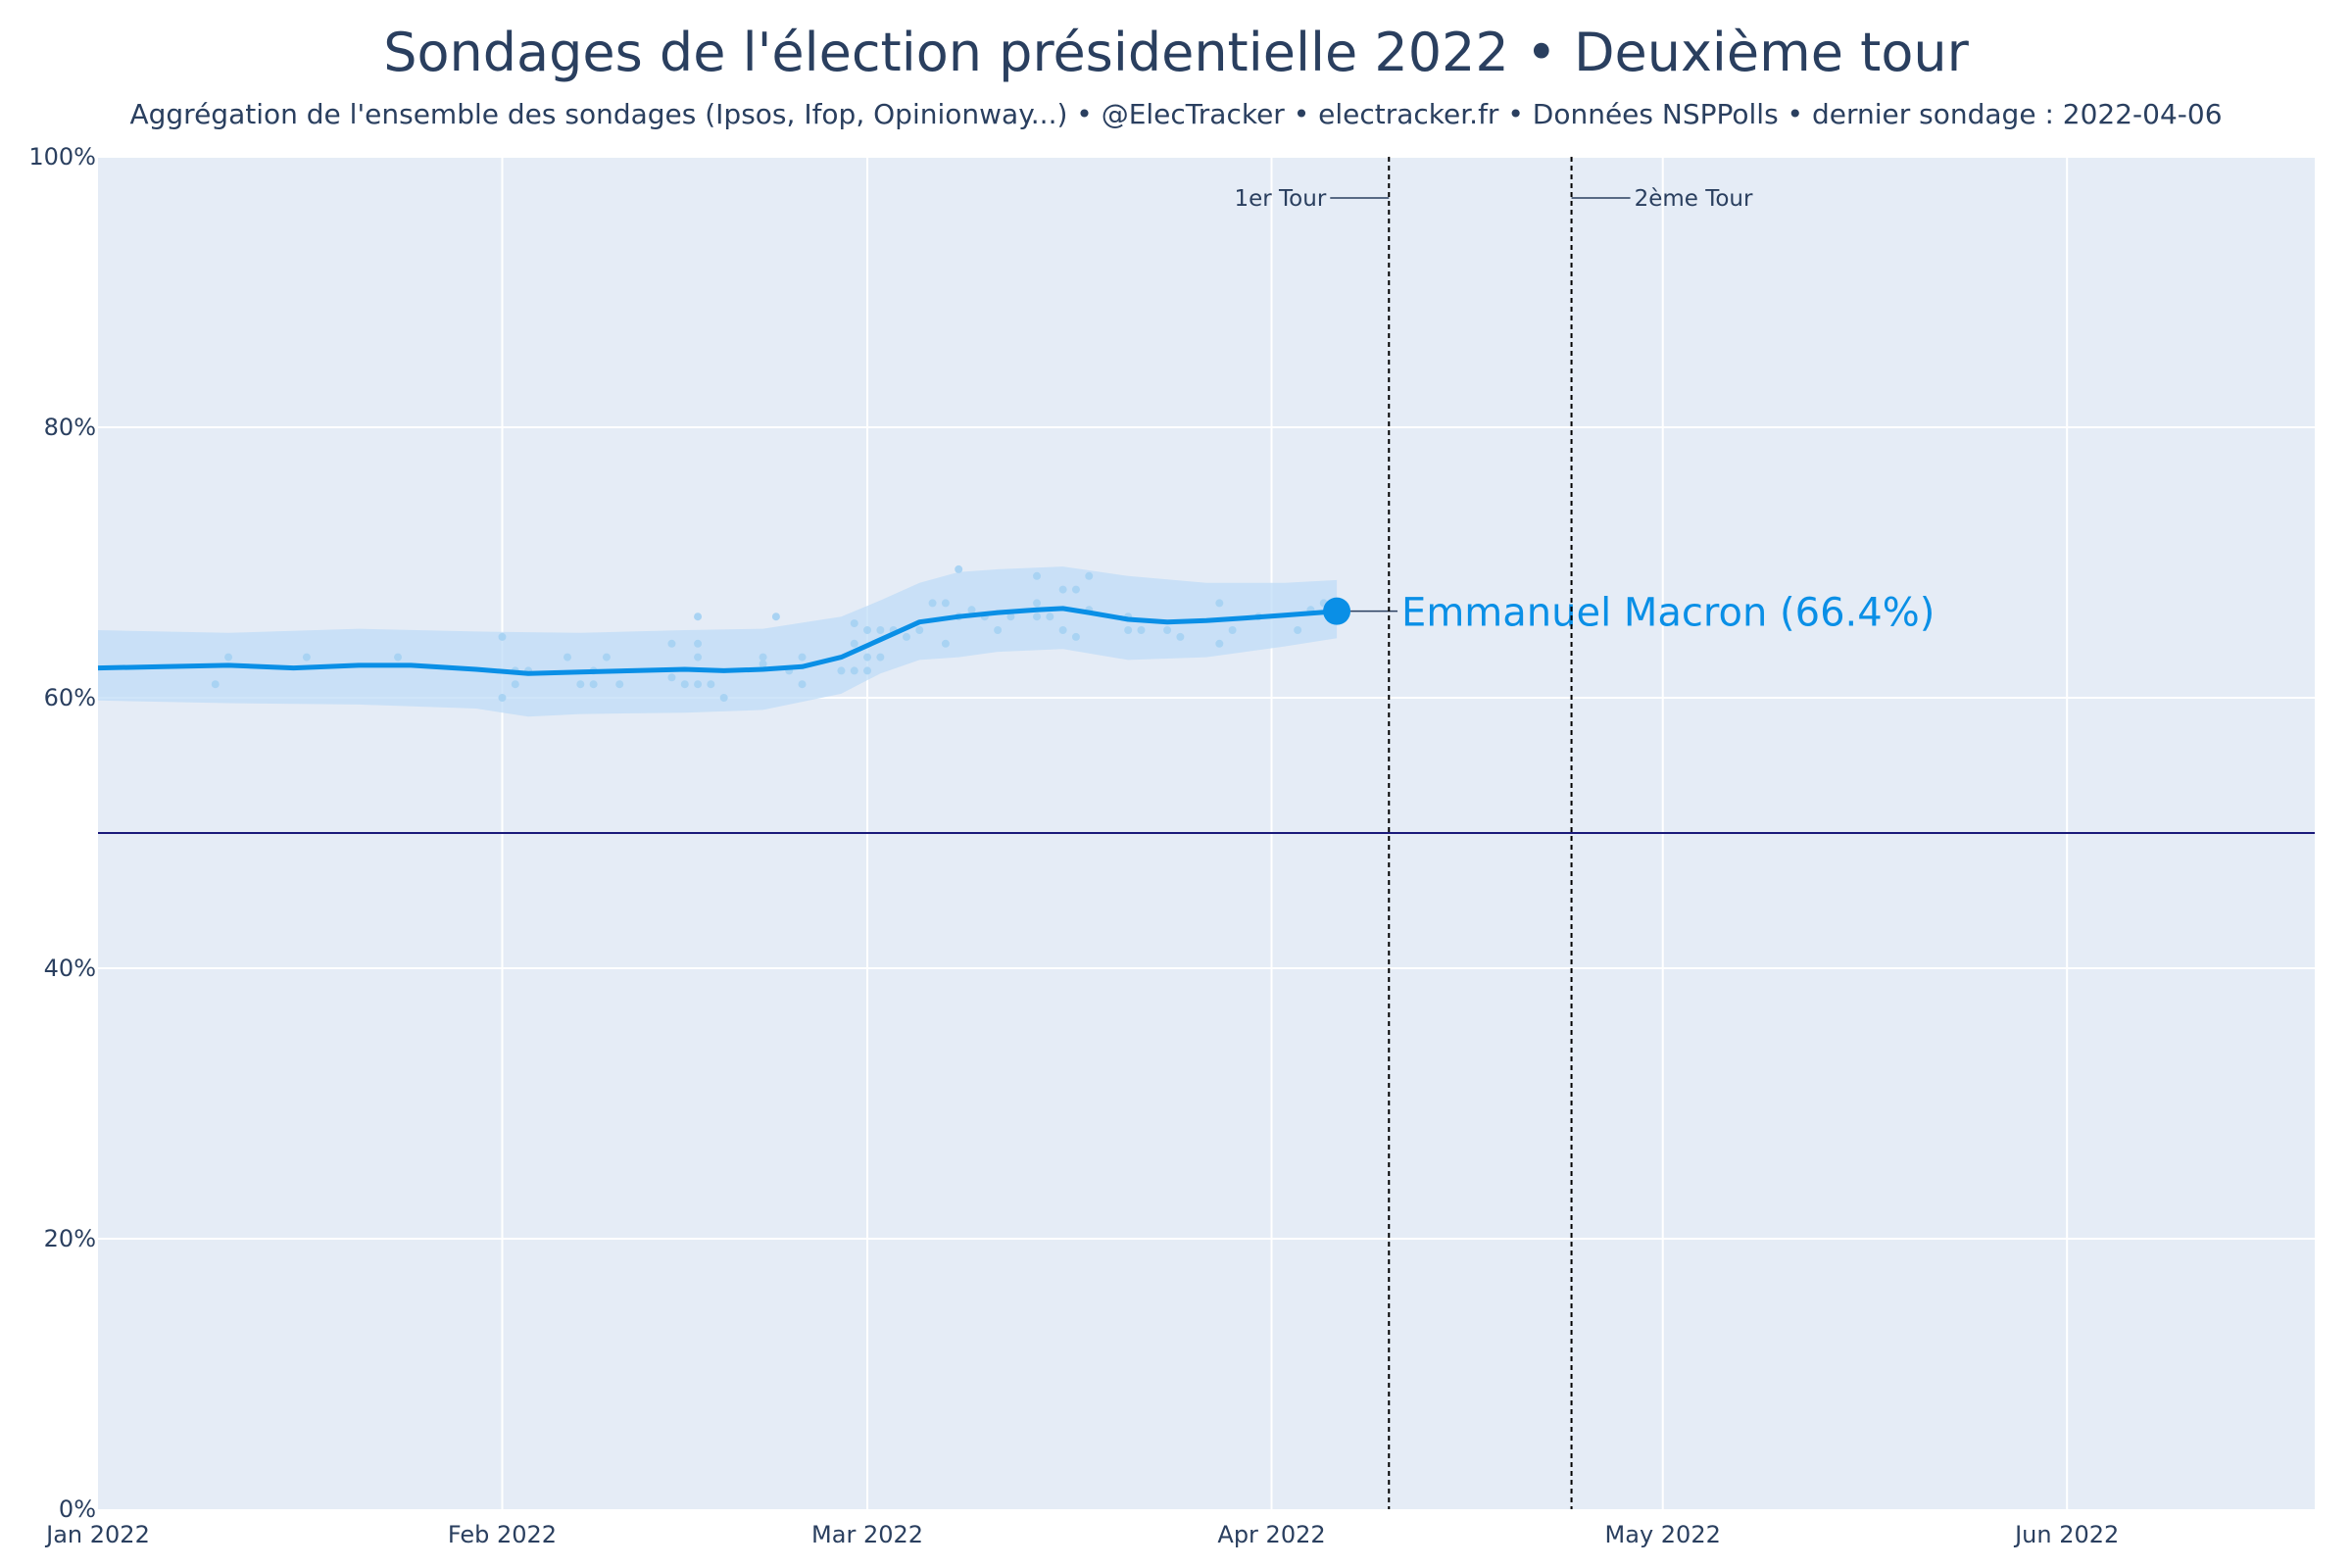 This screenshot has width=2352, height=1568. I want to click on y-tick-label: 100%, so click(62, 157).